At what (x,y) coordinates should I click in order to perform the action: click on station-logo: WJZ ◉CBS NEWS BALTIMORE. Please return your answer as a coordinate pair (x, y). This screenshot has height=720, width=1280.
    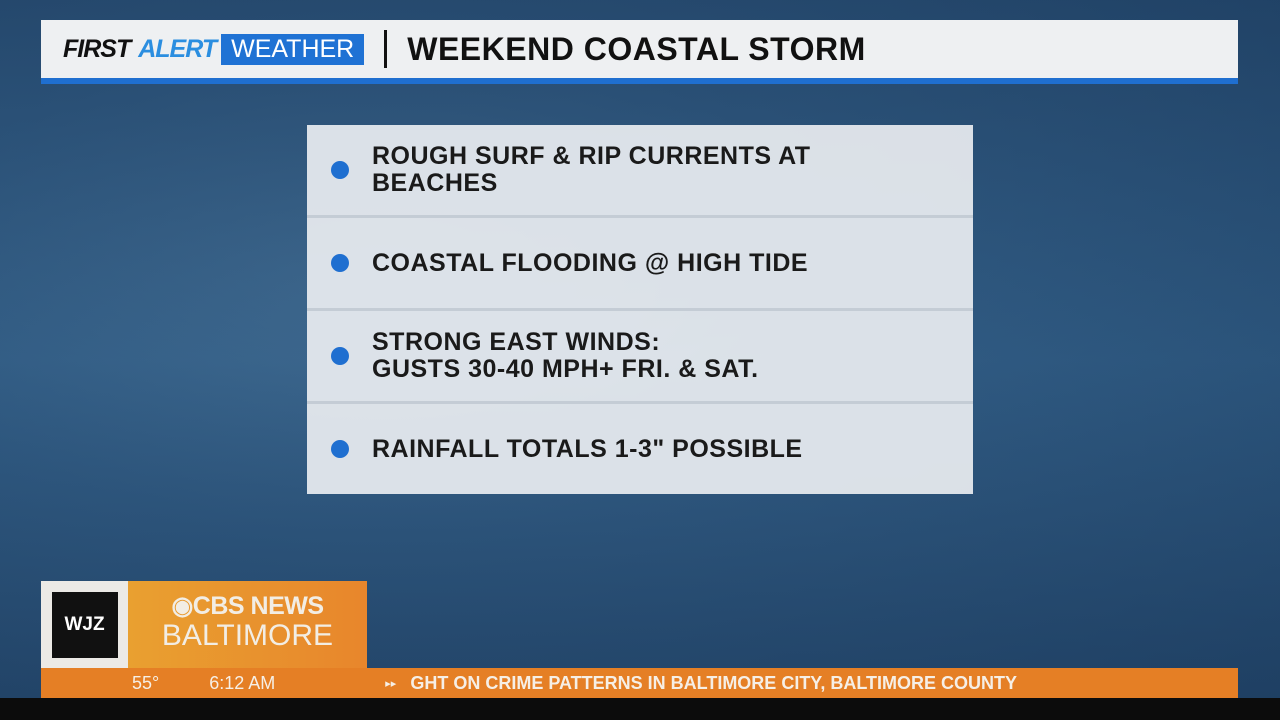
    Looking at the image, I should click on (204, 624).